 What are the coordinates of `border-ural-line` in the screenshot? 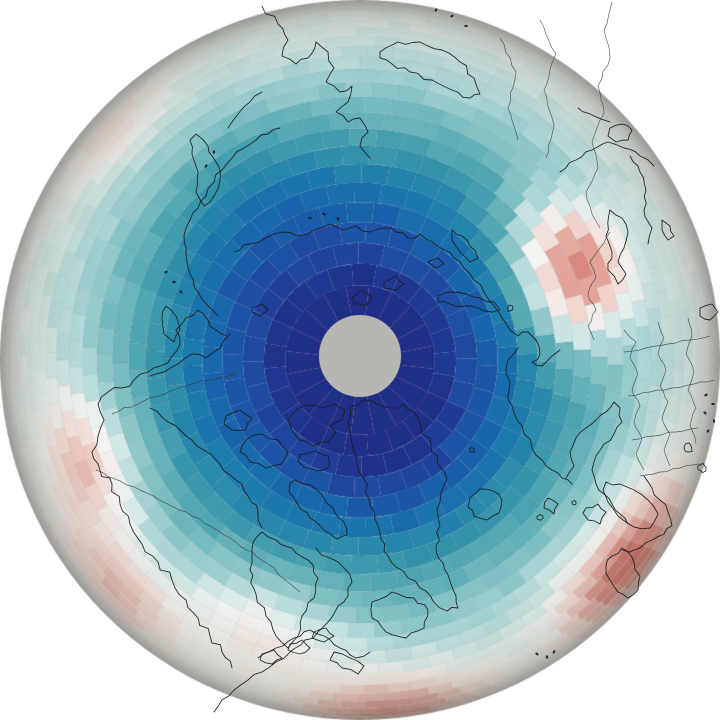 It's located at (599, 115).